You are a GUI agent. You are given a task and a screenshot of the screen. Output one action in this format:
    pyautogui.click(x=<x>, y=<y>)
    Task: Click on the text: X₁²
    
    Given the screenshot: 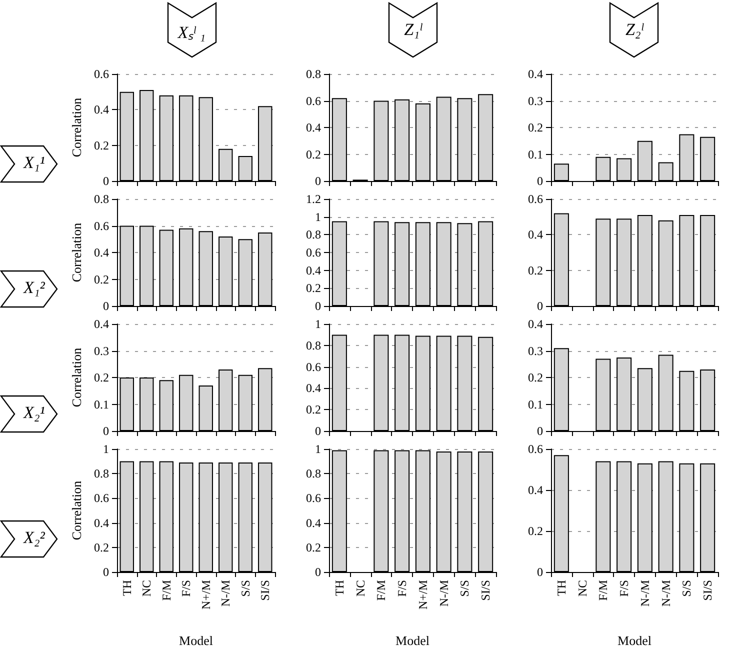 What is the action you would take?
    pyautogui.click(x=34, y=288)
    